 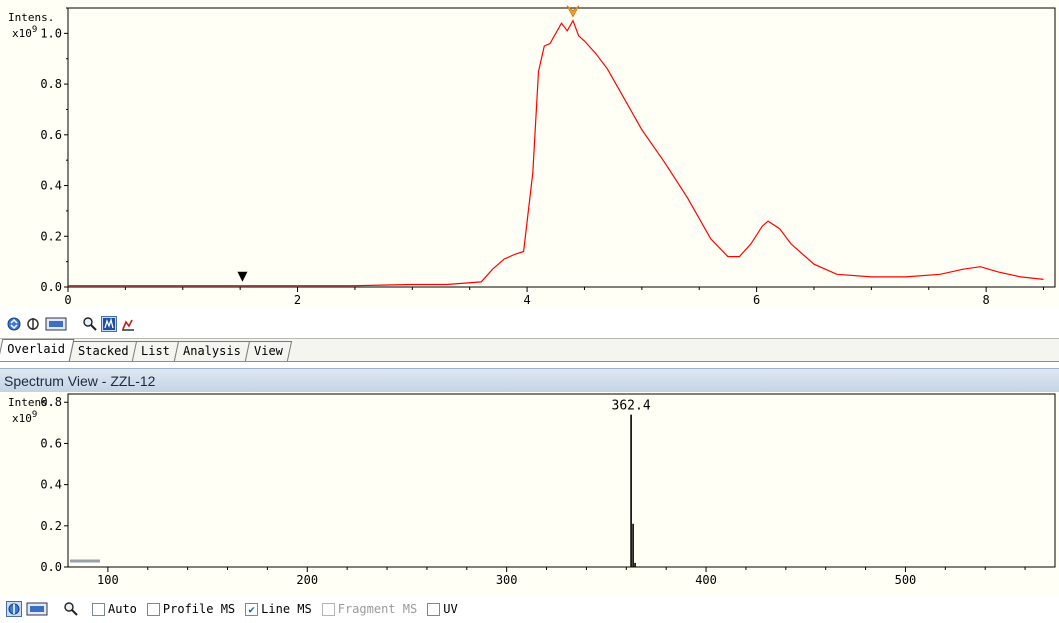 I want to click on tab-overlaid: Overlaid, so click(x=37, y=350).